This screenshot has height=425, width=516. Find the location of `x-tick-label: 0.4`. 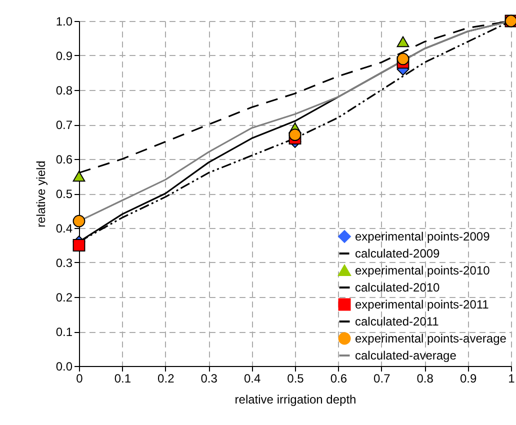

x-tick-label: 0.4 is located at coordinates (252, 379).